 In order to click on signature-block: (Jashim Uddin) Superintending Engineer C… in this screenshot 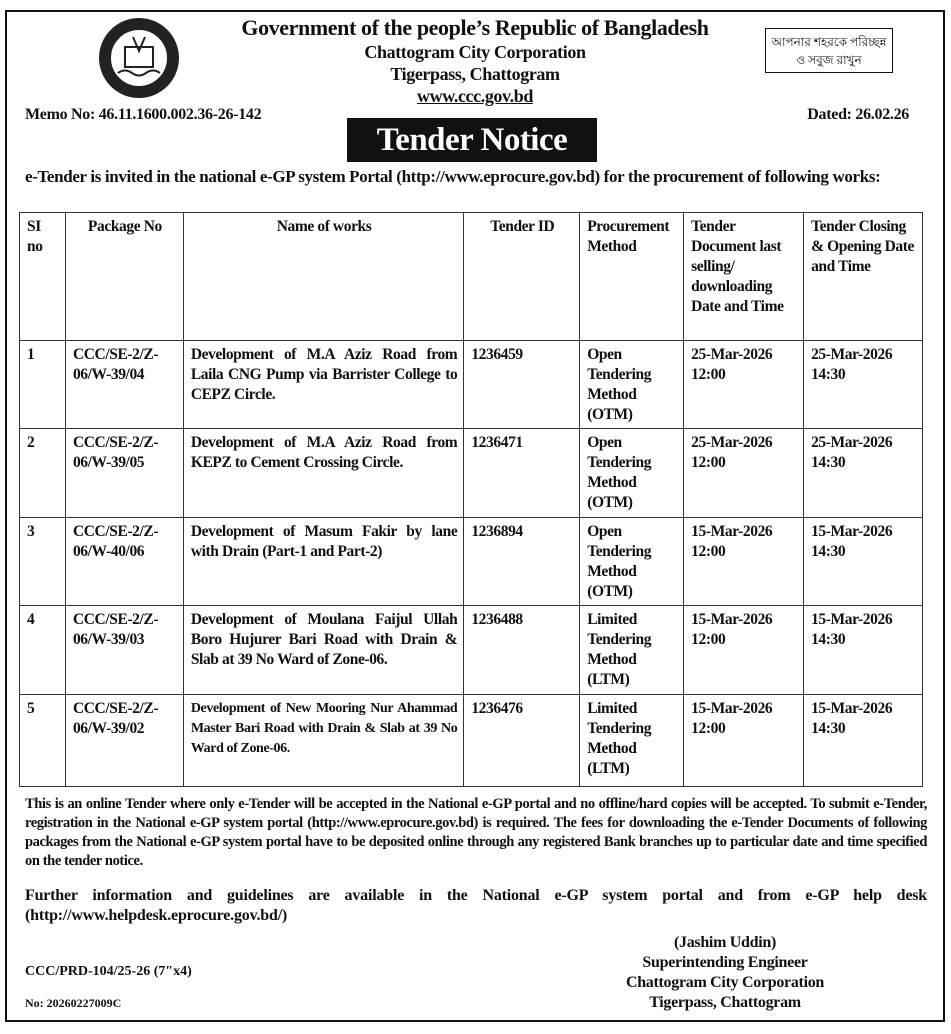, I will do `click(725, 973)`.